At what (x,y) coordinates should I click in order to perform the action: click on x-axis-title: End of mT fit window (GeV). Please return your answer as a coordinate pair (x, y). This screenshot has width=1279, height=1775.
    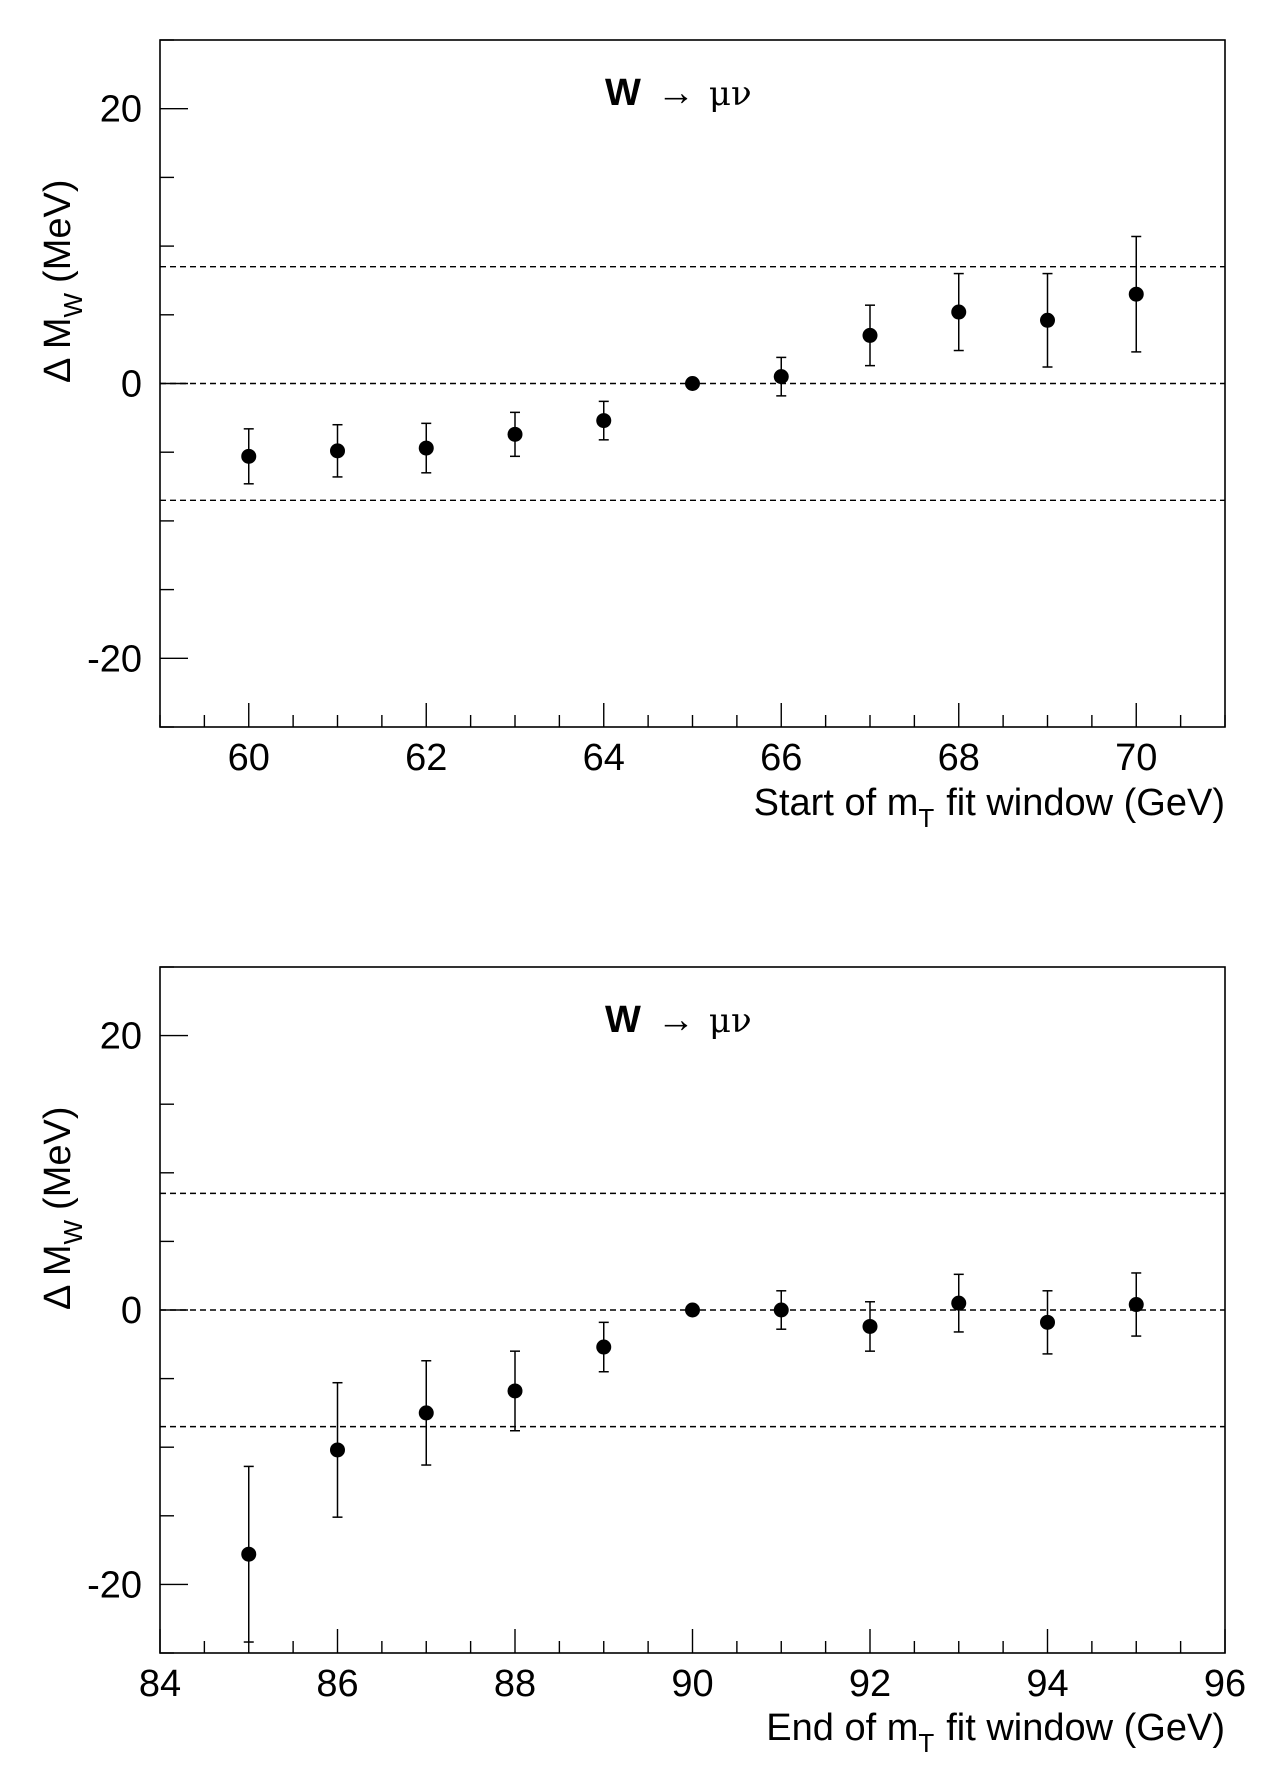
    Looking at the image, I should click on (995, 1732).